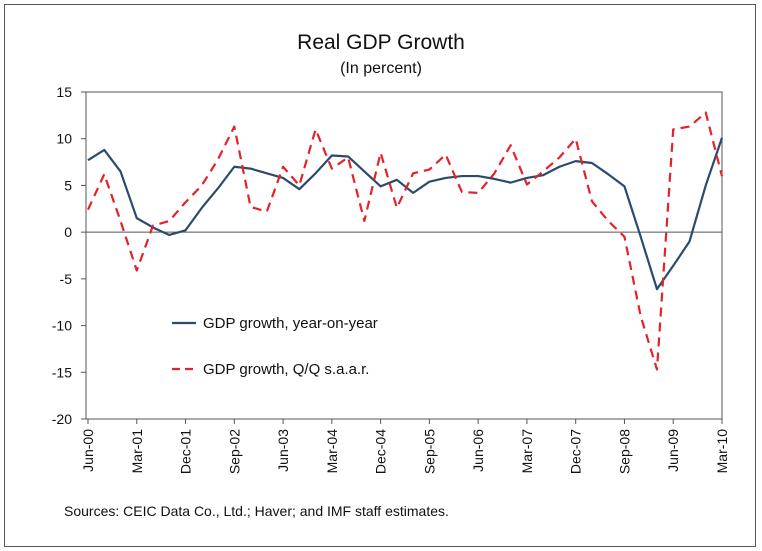  What do you see at coordinates (478, 450) in the screenshot?
I see `x-tick-label: Jun-06` at bounding box center [478, 450].